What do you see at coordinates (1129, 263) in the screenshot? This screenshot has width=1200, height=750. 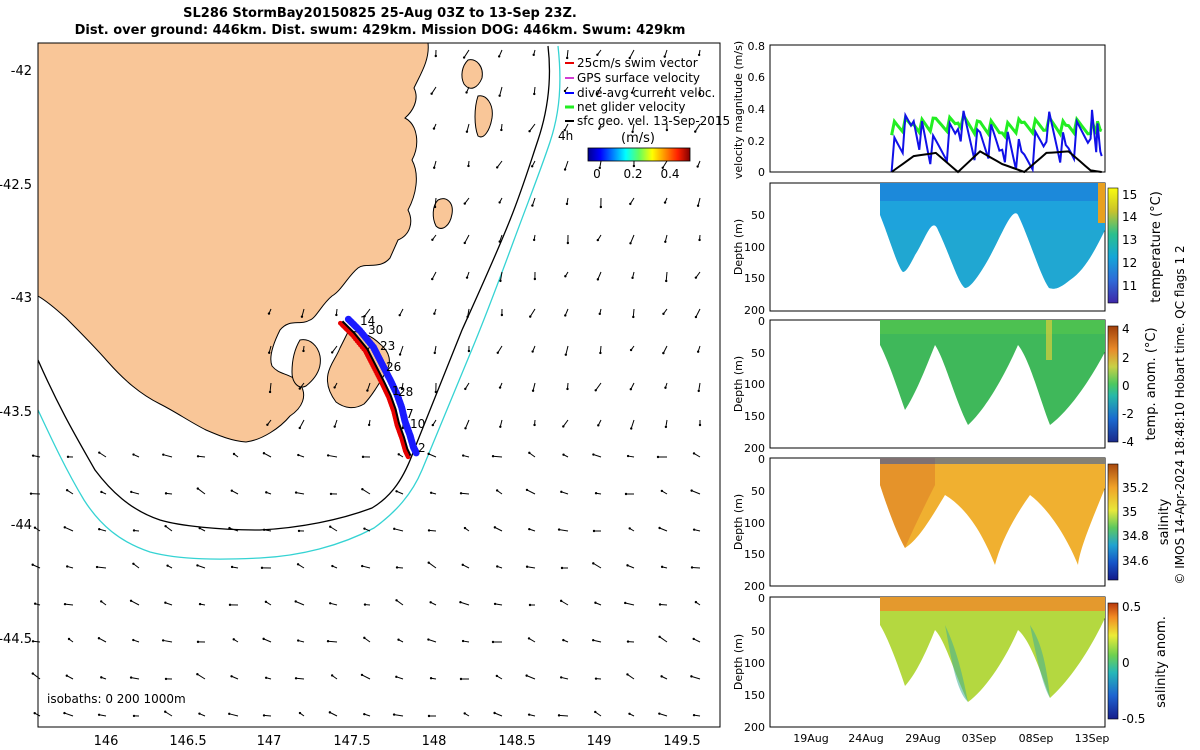 I see `temp-cbar-tick: 12` at bounding box center [1129, 263].